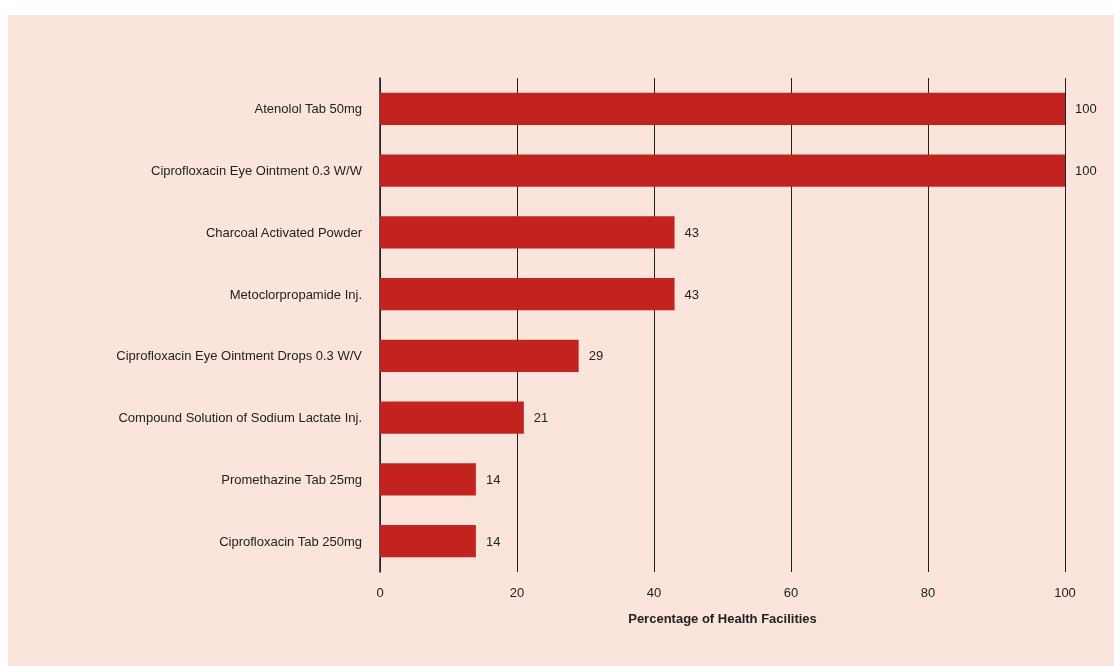  Describe the element at coordinates (517, 592) in the screenshot. I see `x-tick-label: 20` at that location.